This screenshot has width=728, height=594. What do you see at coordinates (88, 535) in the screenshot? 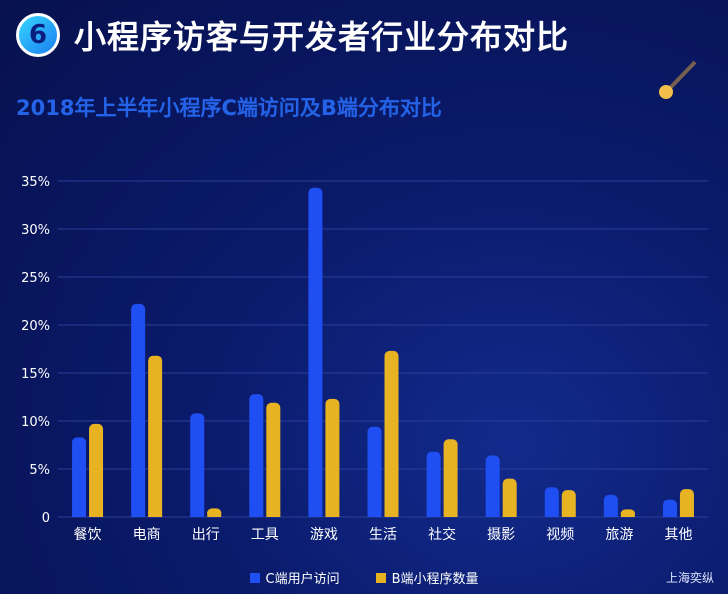
I see `x-tick-label: 餐饮` at bounding box center [88, 535].